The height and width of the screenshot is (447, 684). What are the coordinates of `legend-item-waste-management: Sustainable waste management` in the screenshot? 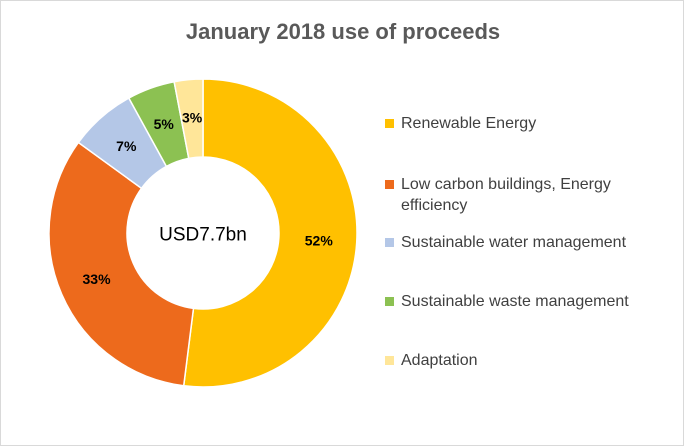 It's located at (530, 301).